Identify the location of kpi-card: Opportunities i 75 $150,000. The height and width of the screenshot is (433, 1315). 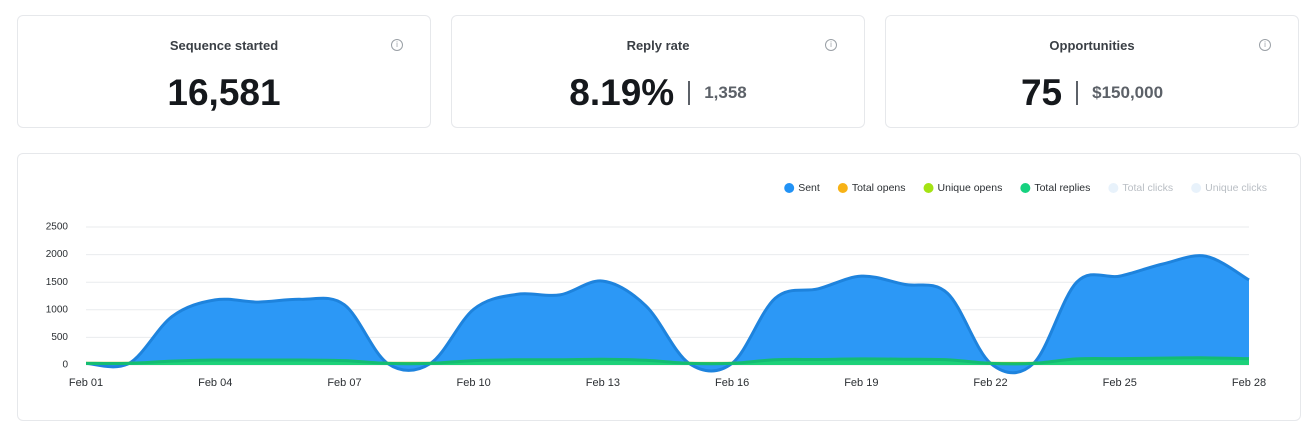
(1092, 71).